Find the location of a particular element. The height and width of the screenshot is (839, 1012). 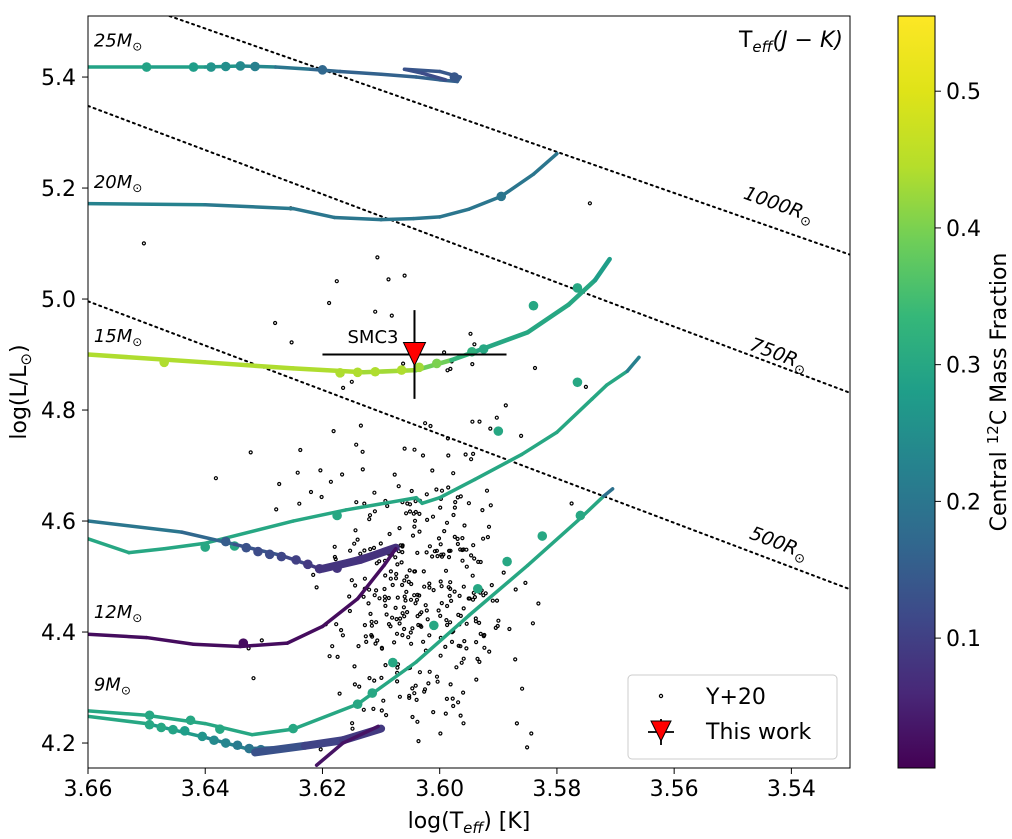

colorbar-tick-label: 0.1 is located at coordinates (963, 639).